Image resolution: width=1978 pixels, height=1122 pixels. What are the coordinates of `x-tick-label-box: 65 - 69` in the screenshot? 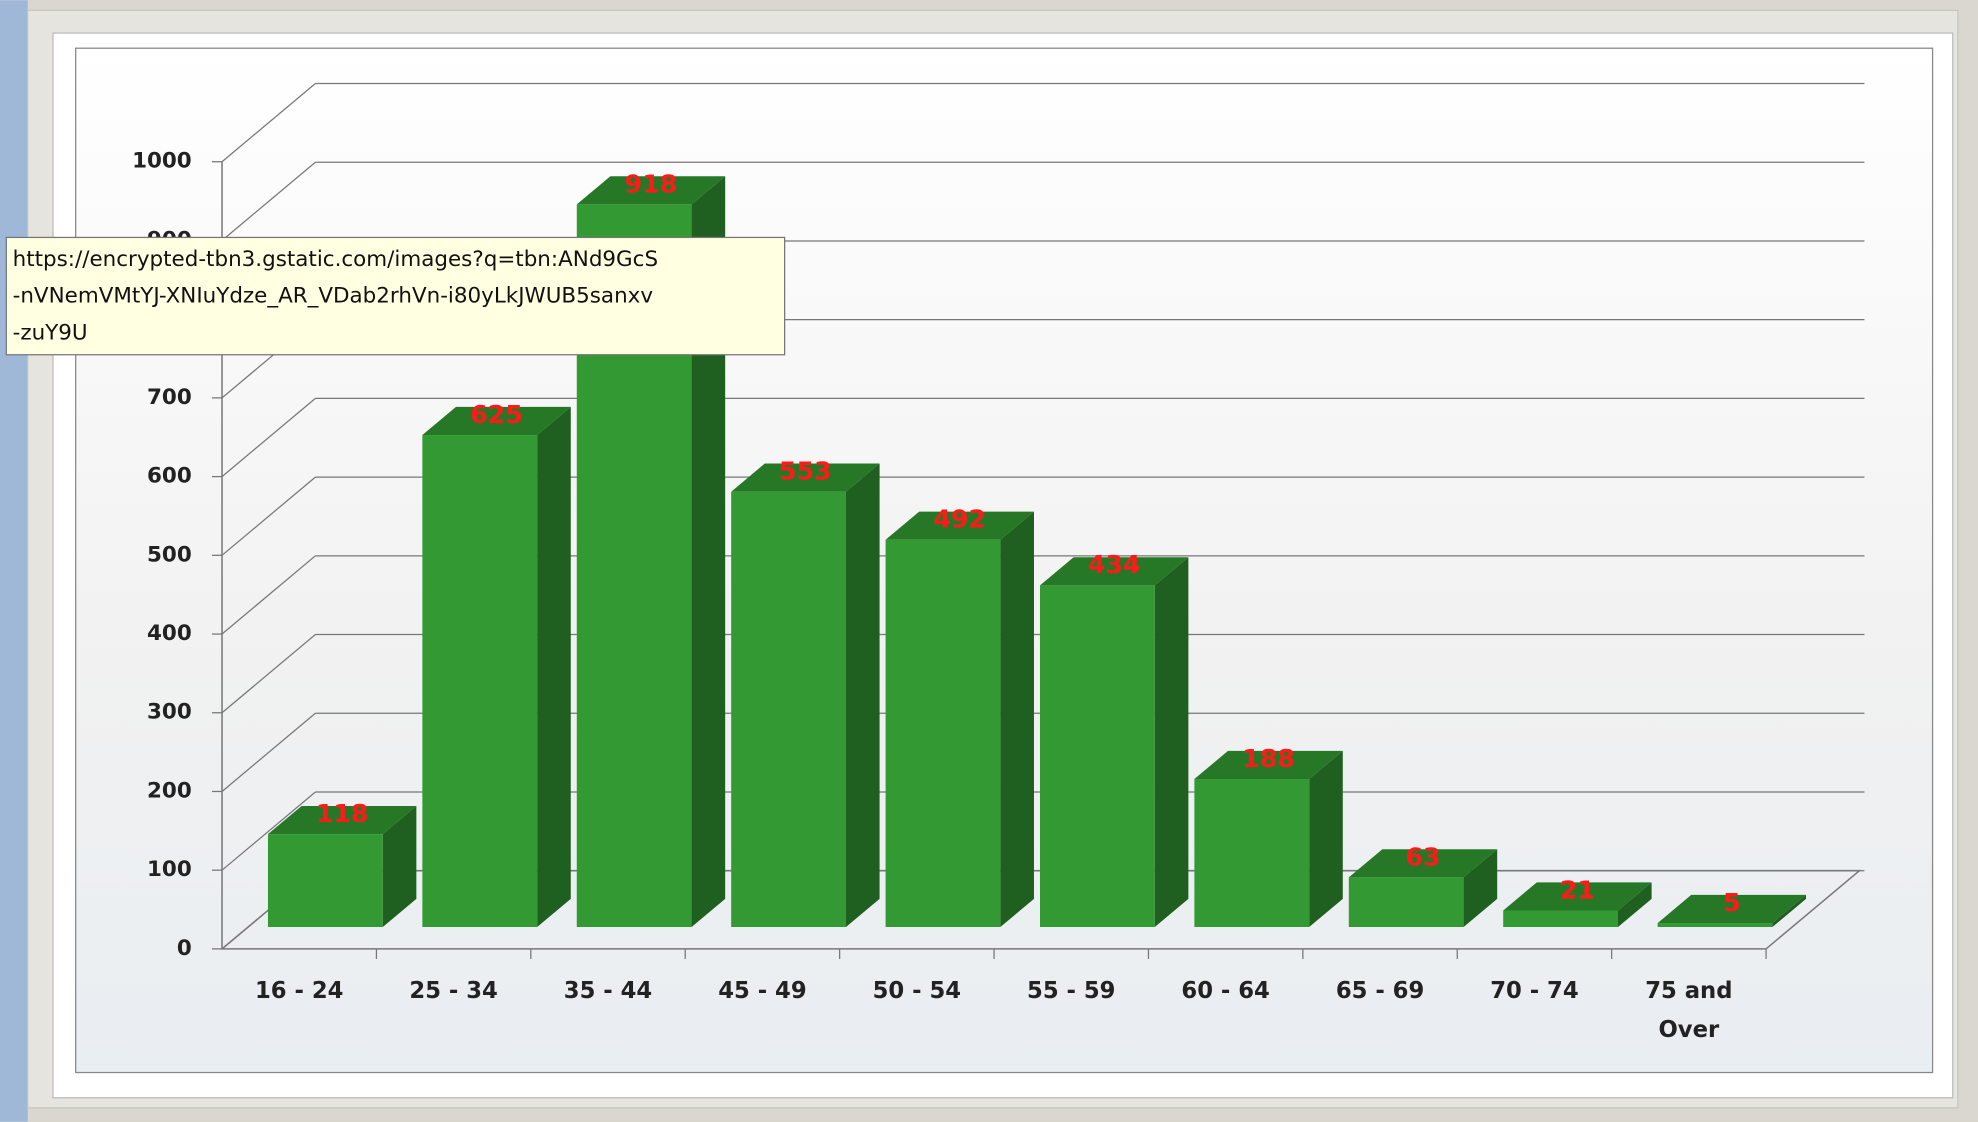 It's located at (1380, 991).